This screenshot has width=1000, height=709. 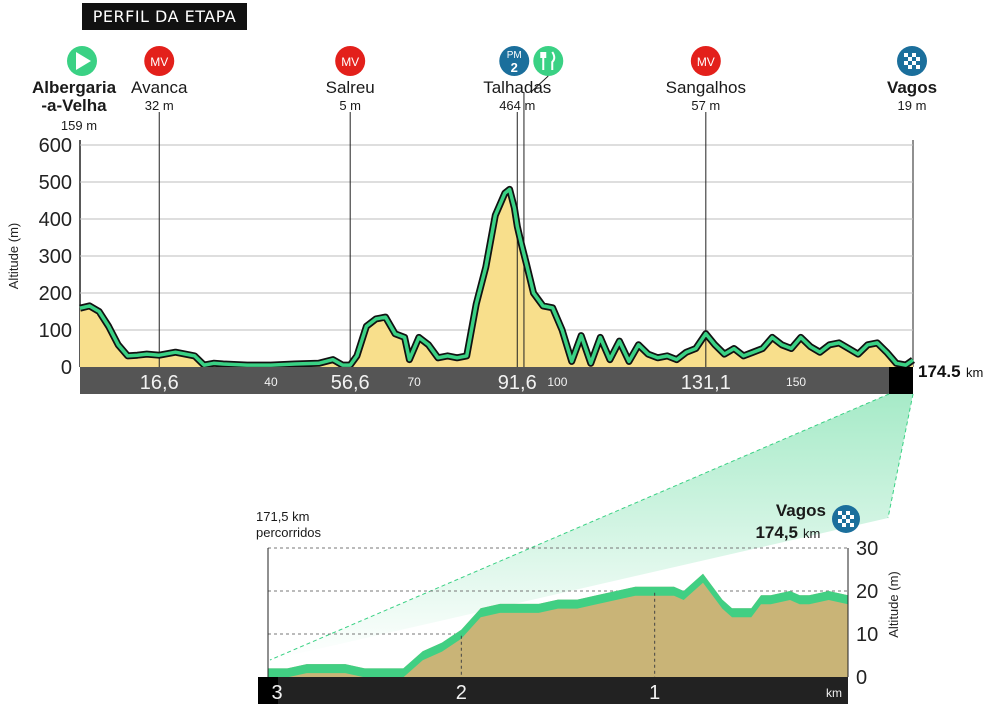 What do you see at coordinates (539, 84) in the screenshot?
I see `feed-zone-connector` at bounding box center [539, 84].